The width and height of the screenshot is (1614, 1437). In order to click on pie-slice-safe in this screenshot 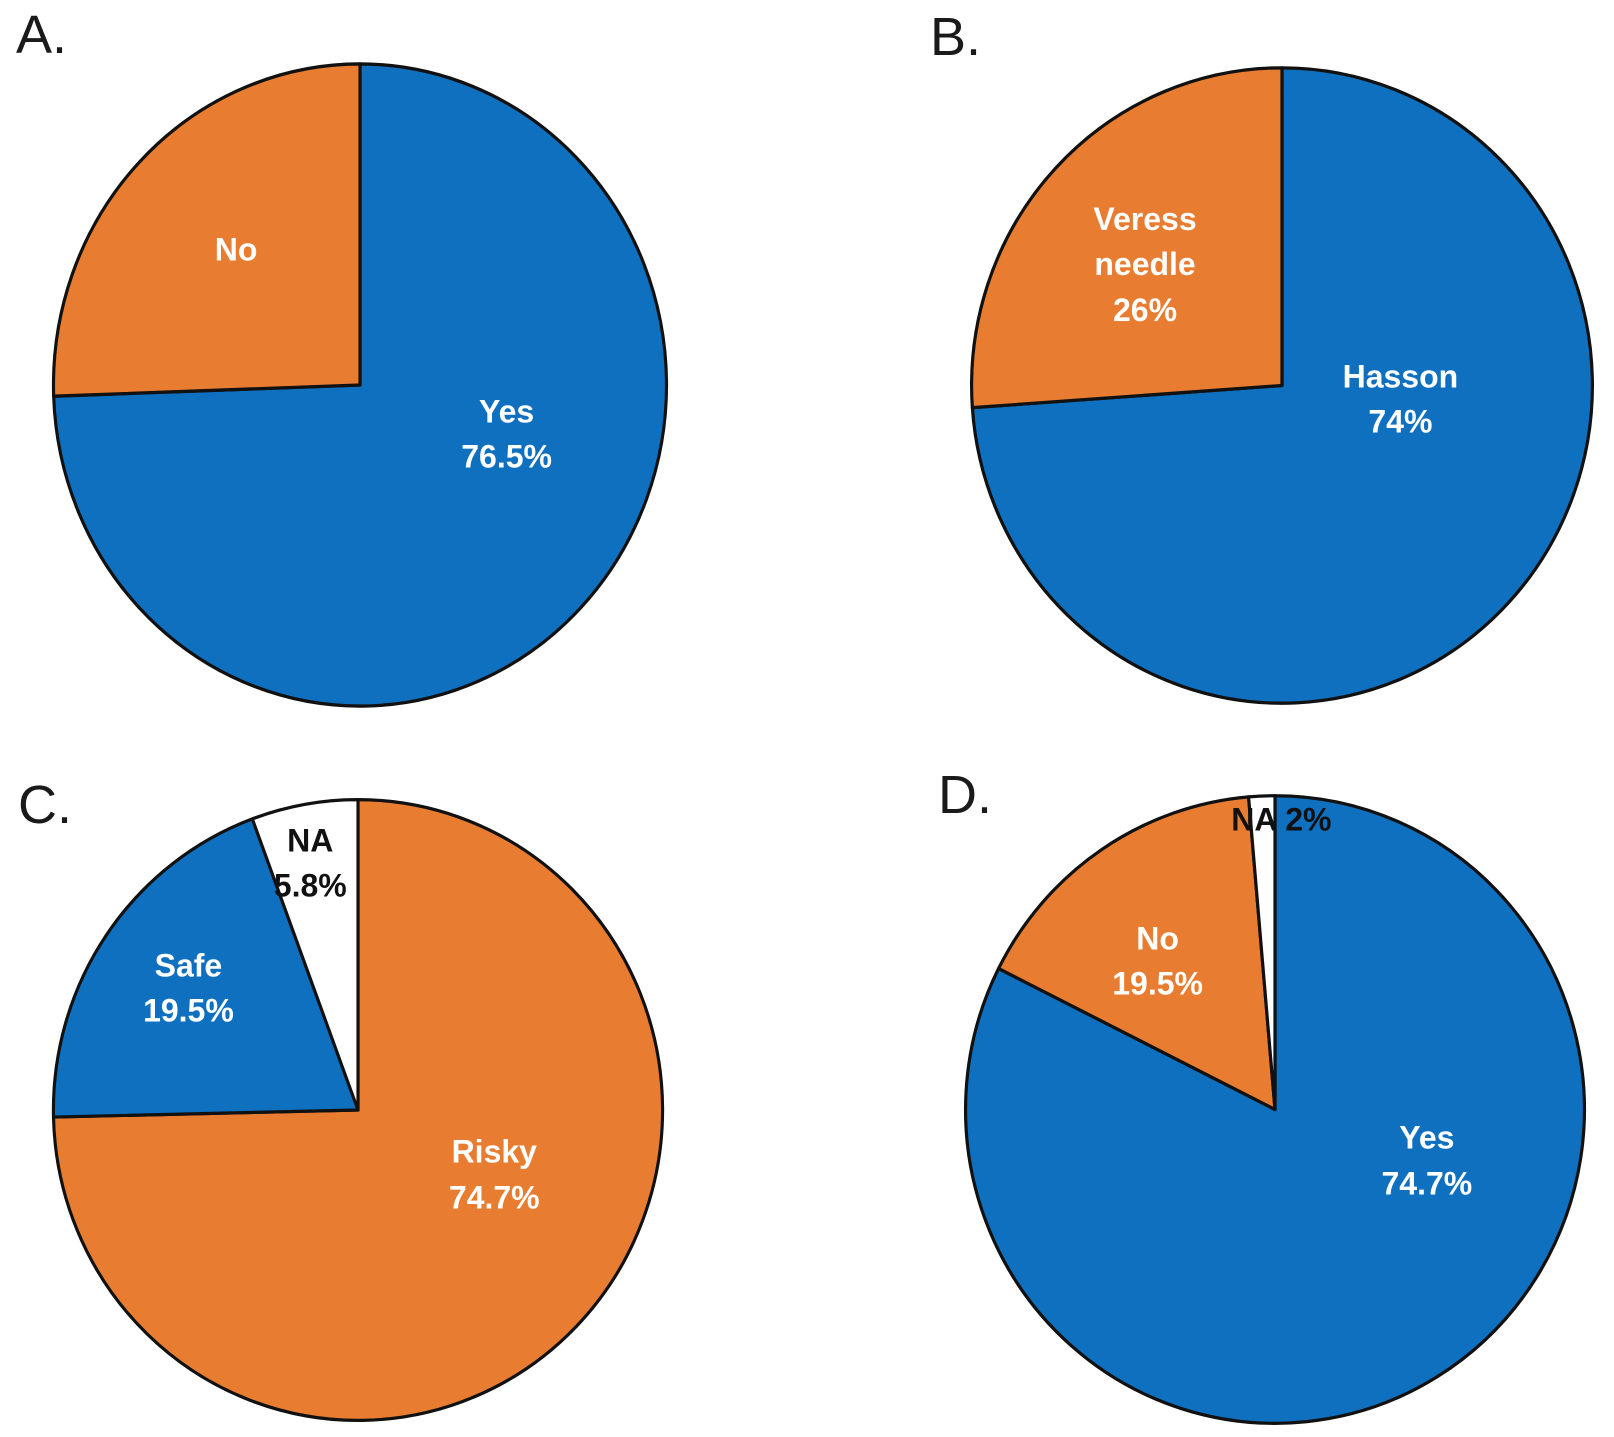, I will do `click(205, 968)`.